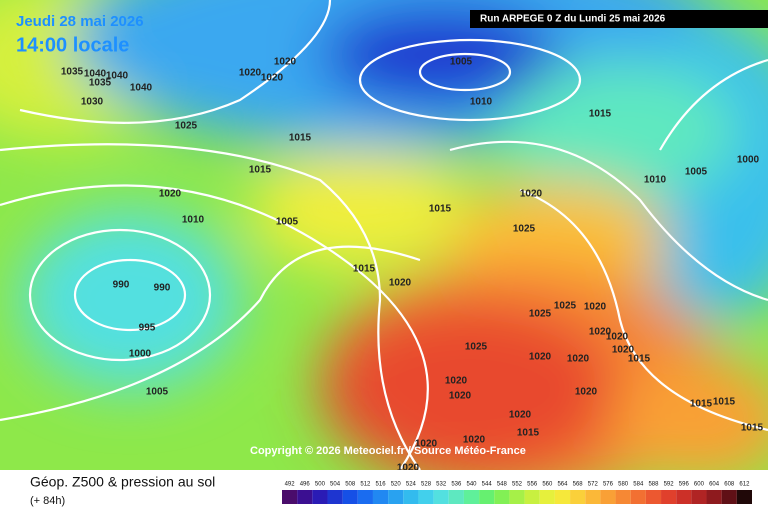  I want to click on run-banner, so click(619, 19).